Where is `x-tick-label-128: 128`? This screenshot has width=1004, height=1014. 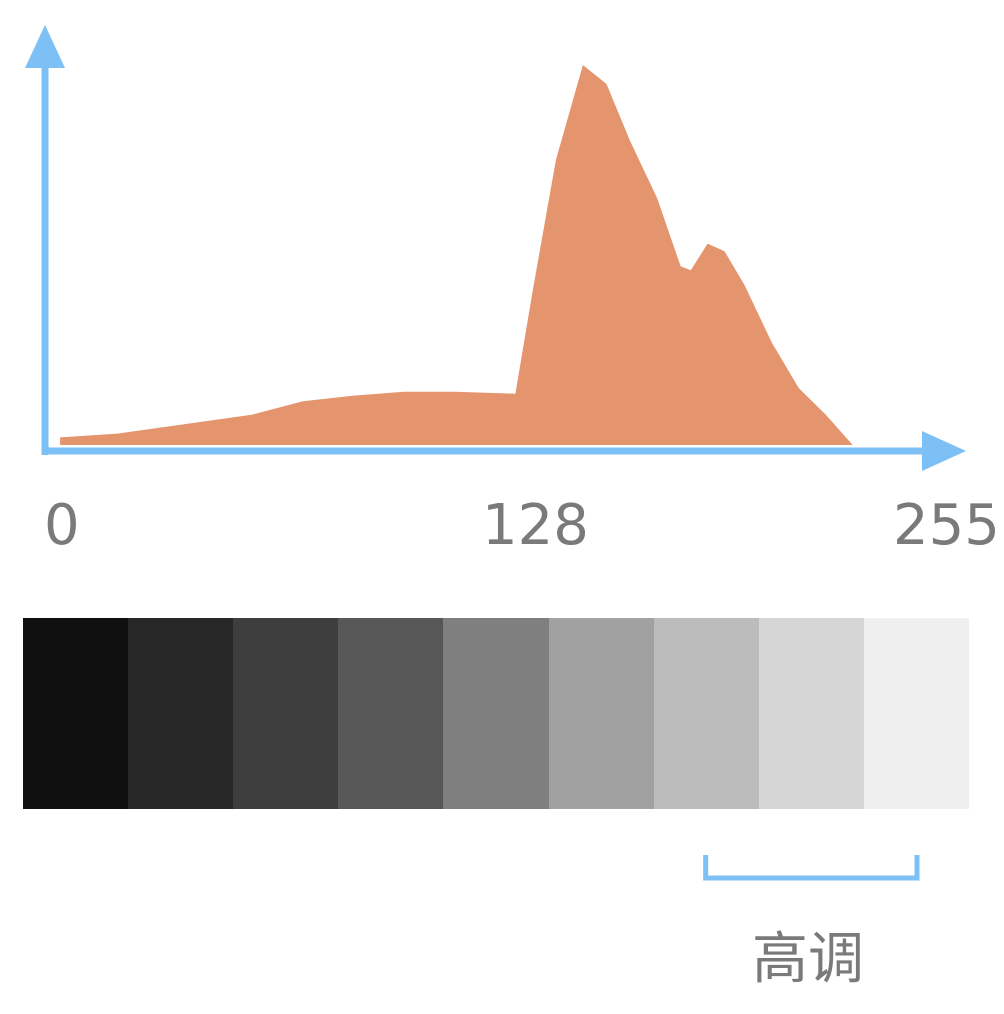
x-tick-label-128: 128 is located at coordinates (535, 525).